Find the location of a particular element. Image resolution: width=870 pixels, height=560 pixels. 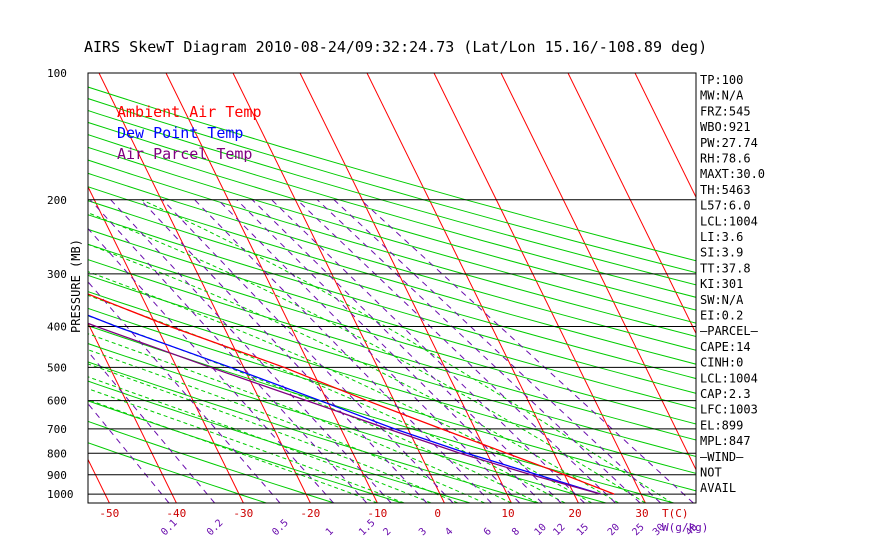

bottom-temp-tick-label: -10 is located at coordinates (377, 513).